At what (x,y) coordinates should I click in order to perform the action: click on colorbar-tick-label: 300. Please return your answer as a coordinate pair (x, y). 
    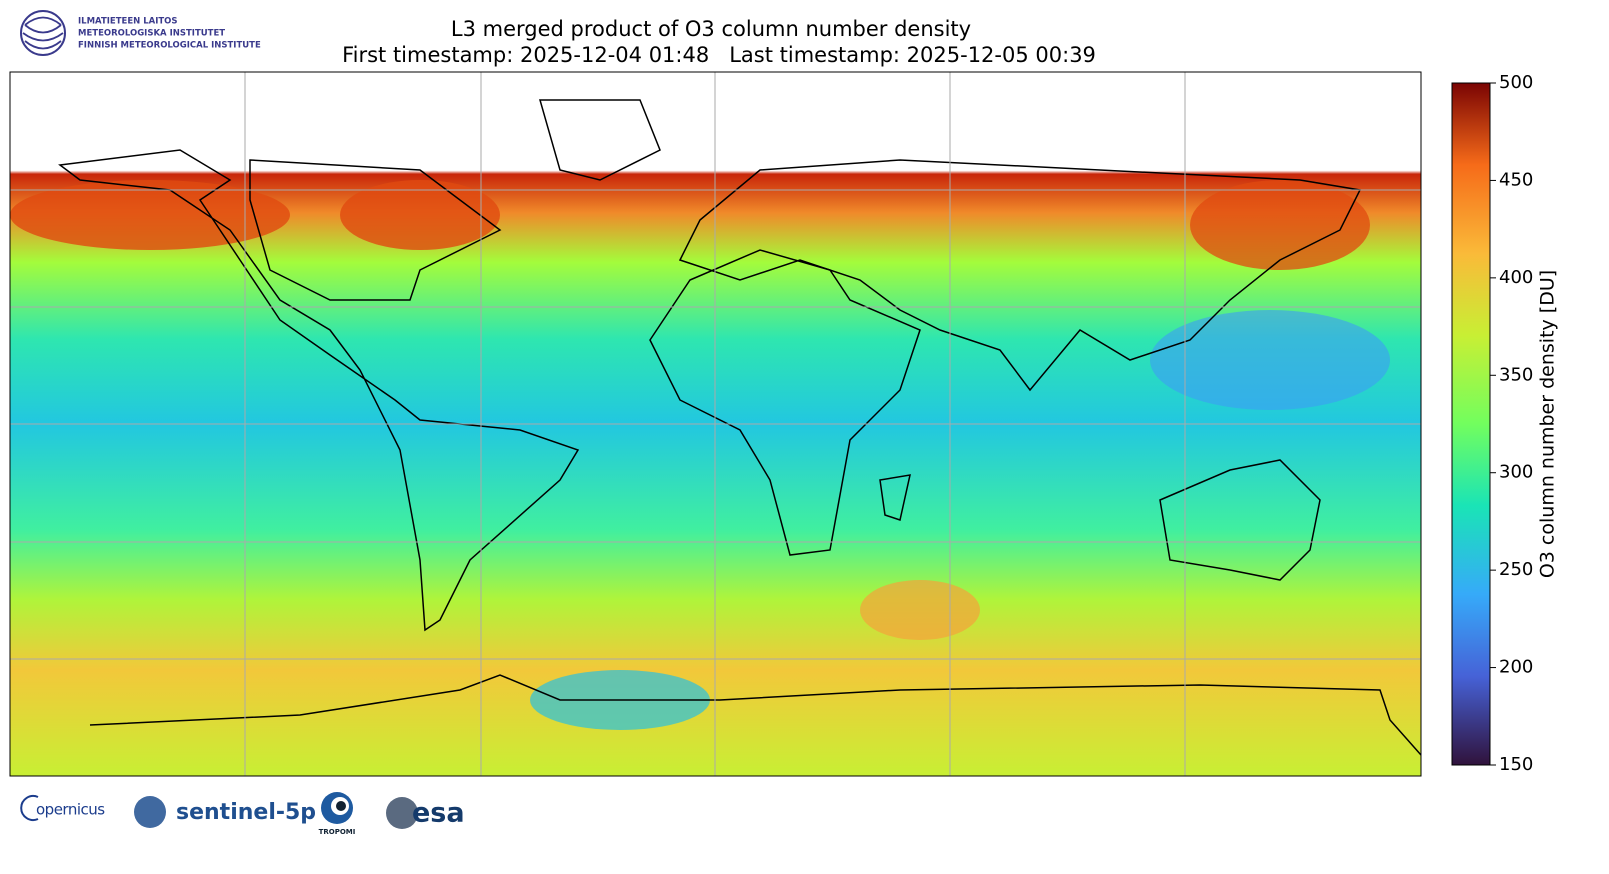
    Looking at the image, I should click on (1516, 472).